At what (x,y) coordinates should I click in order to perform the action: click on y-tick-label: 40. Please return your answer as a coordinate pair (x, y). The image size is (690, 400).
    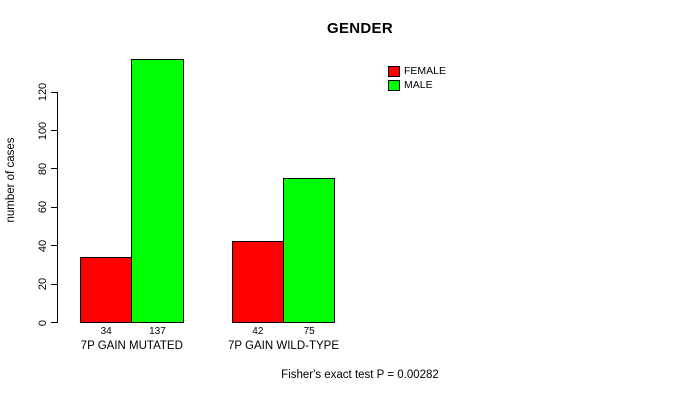
    Looking at the image, I should click on (43, 245).